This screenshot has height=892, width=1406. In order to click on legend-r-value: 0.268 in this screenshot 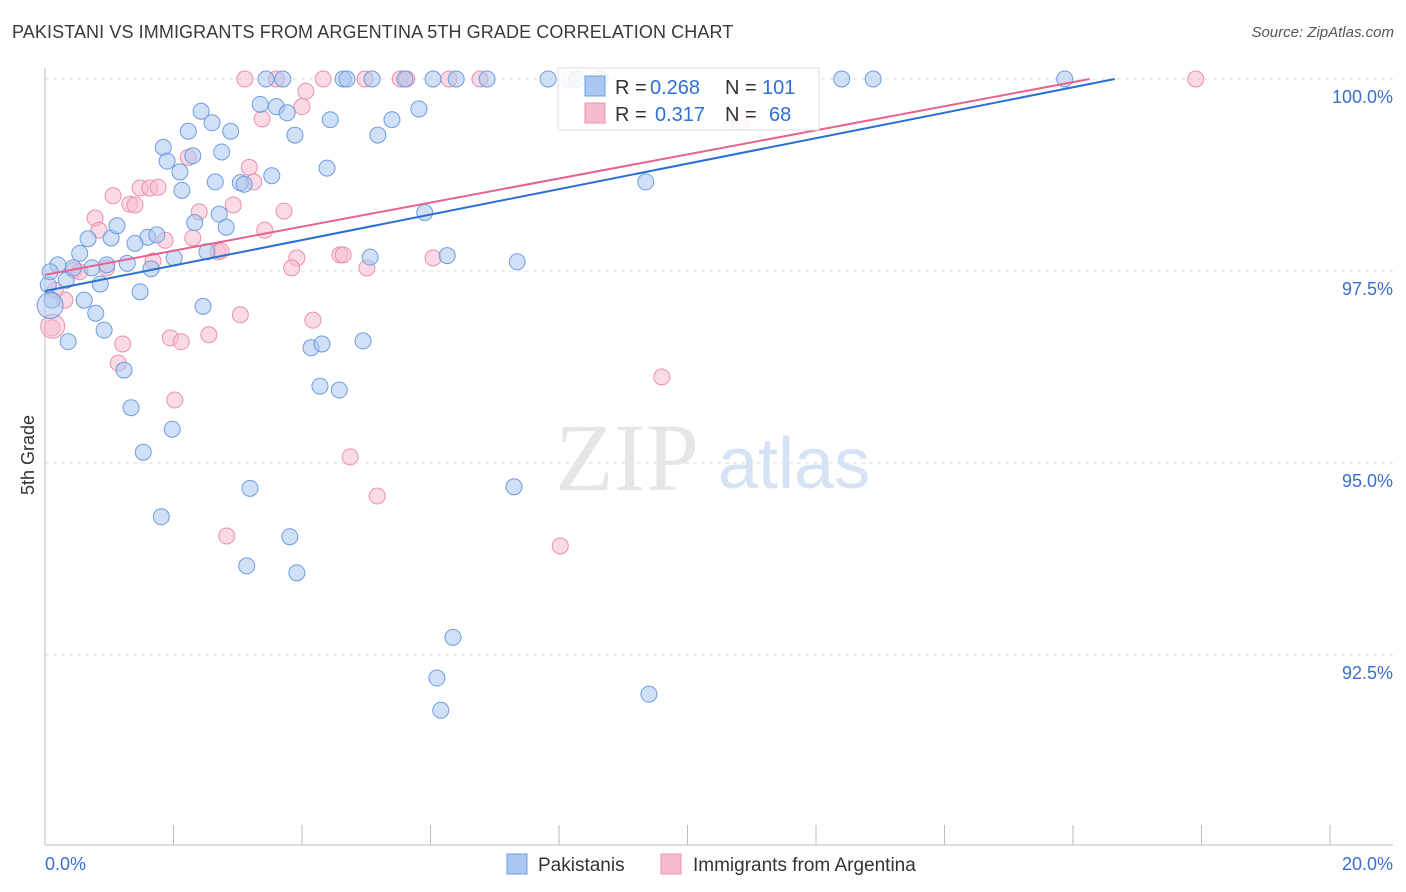, I will do `click(675, 88)`.